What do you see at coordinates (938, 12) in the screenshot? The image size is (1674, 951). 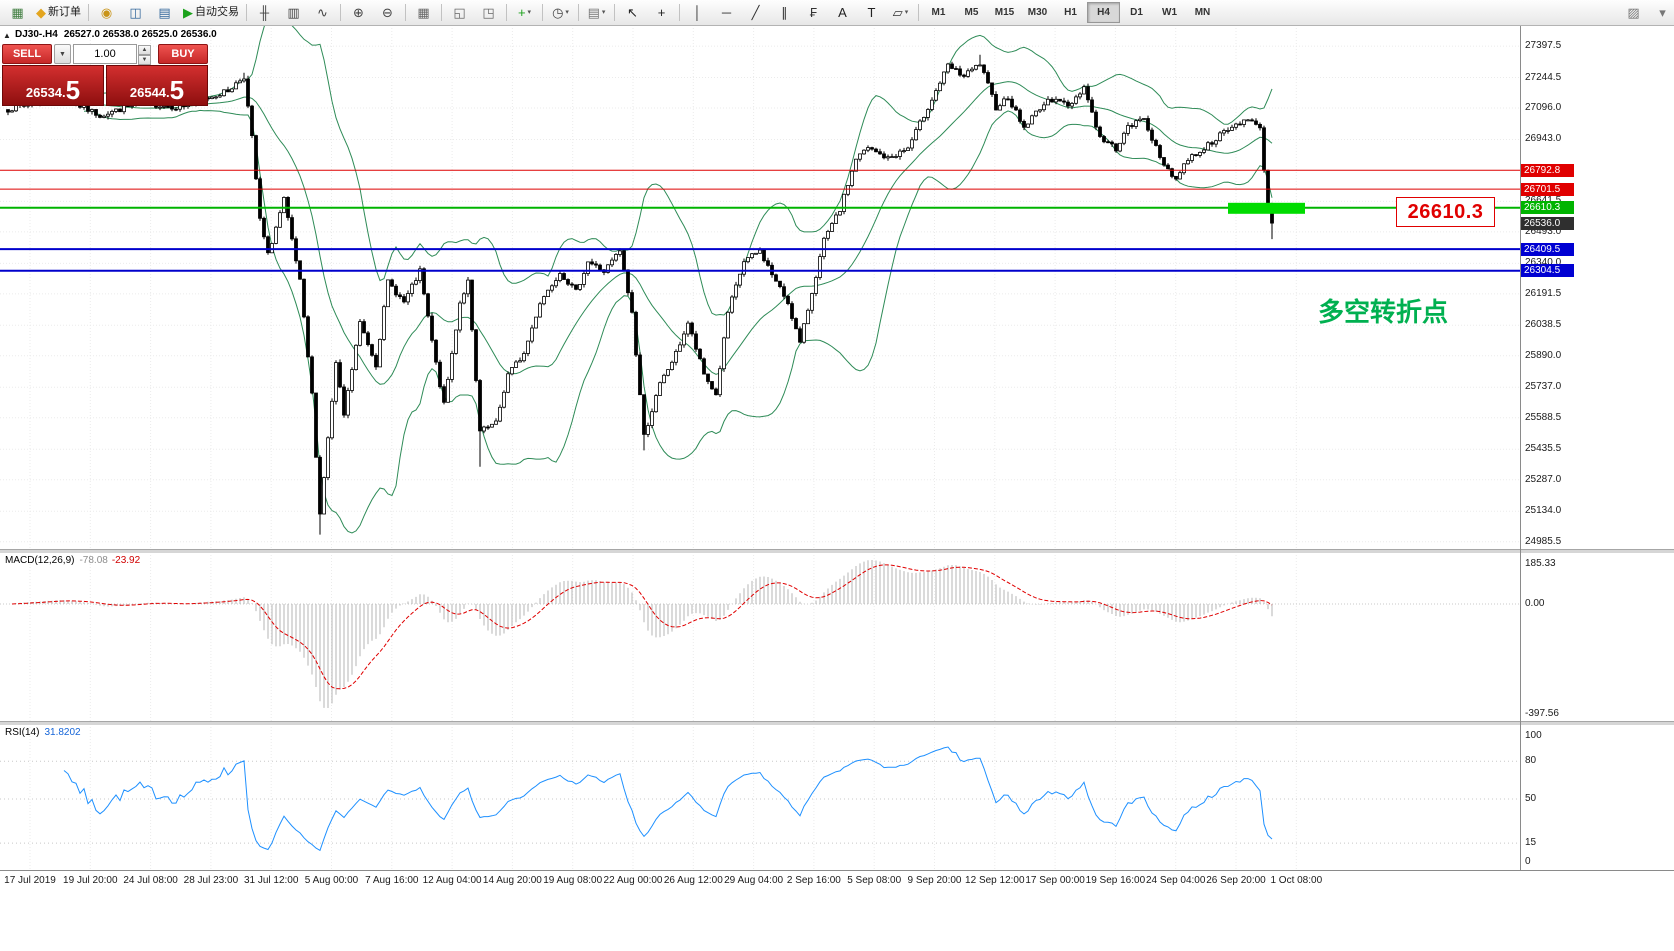 I see `timeframe-m1: M1` at bounding box center [938, 12].